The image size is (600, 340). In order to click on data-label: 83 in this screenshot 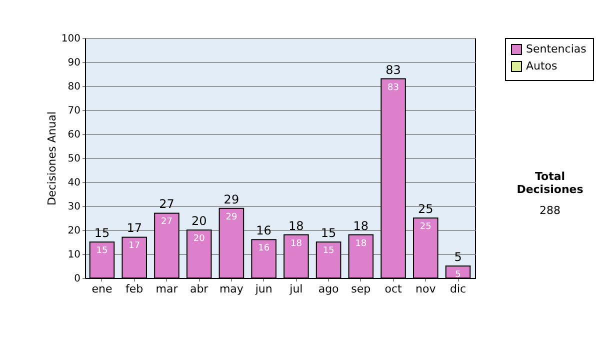, I will do `click(394, 87)`.